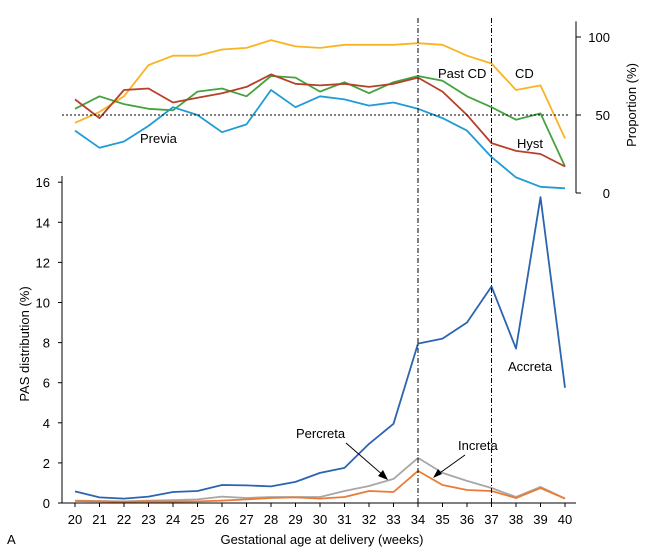 Image resolution: width=651 pixels, height=556 pixels. What do you see at coordinates (24, 343) in the screenshot?
I see `left-y-axis-title: PAS distribution (%)` at bounding box center [24, 343].